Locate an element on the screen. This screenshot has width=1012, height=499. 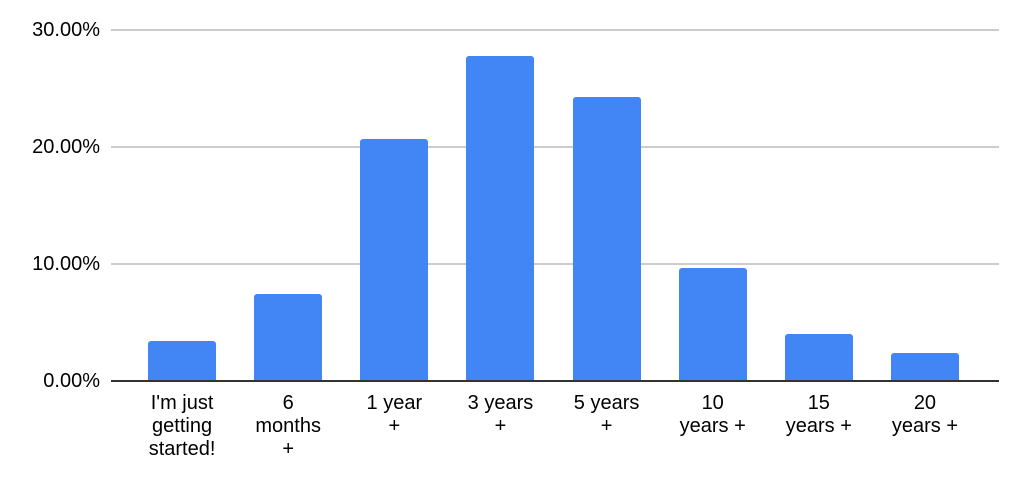
x-axis-category-label: 5 years + is located at coordinates (606, 414).